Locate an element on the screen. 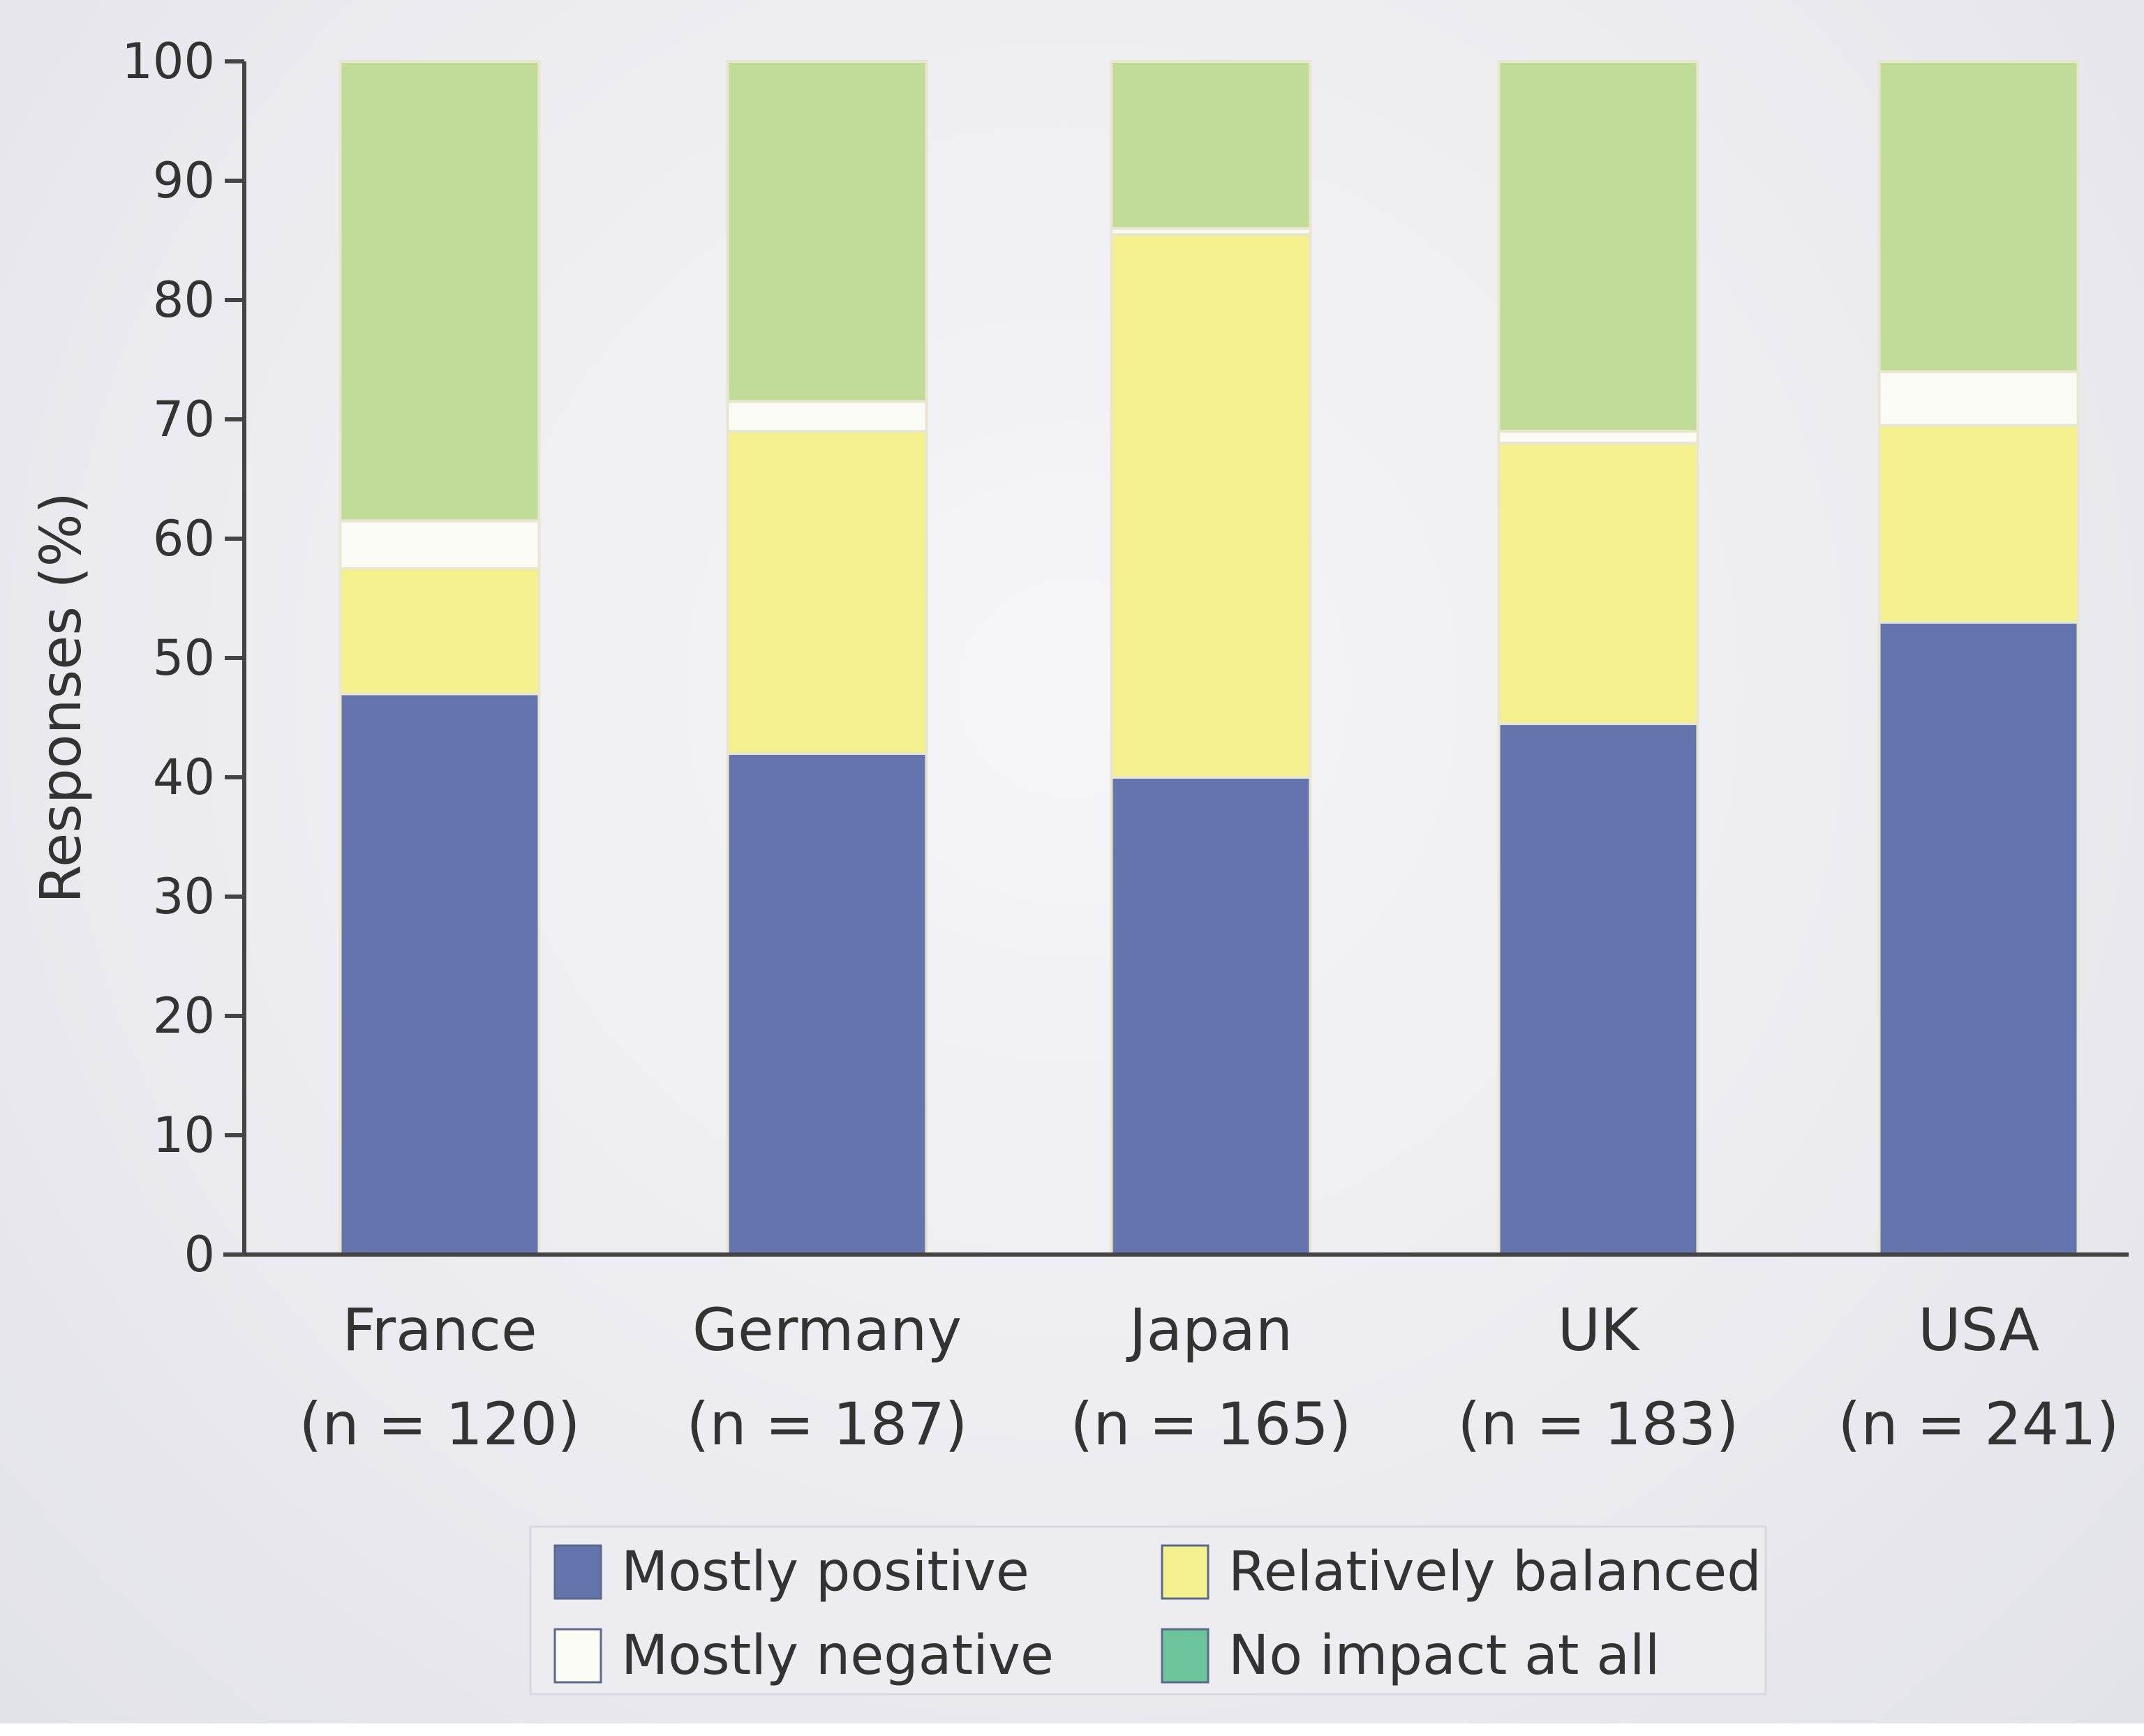 This screenshot has width=2144, height=1736. y-tick-label-90: 90 is located at coordinates (184, 180).